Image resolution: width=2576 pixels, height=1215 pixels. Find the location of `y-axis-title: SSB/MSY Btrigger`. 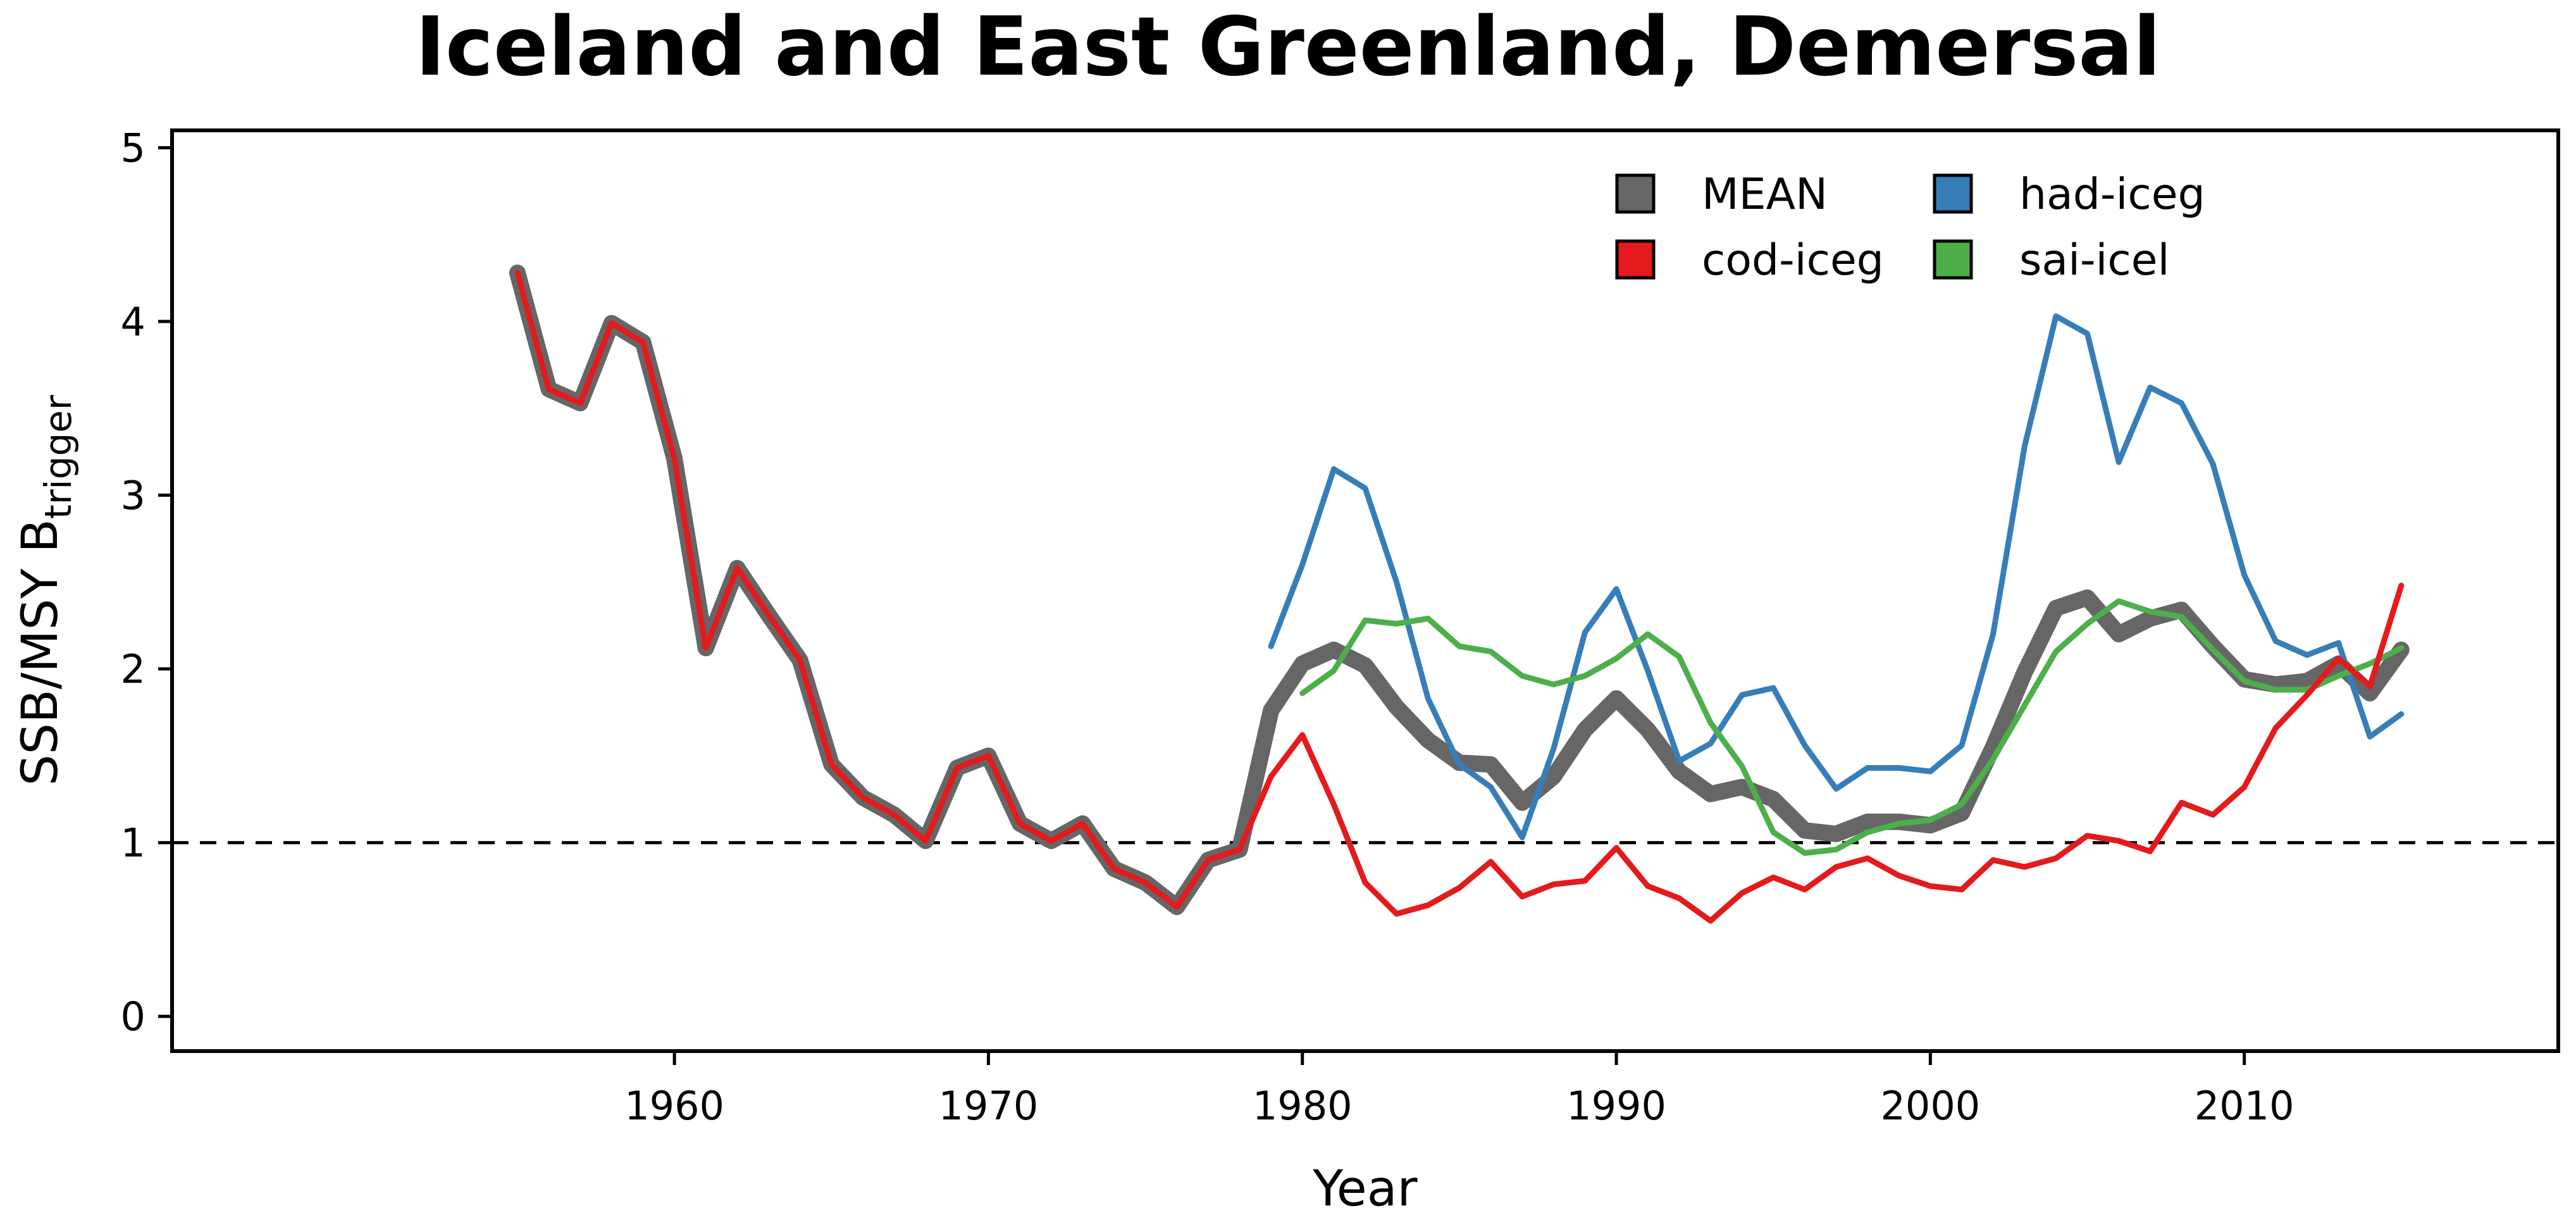

y-axis-title: SSB/MSY Btrigger is located at coordinates (46, 590).